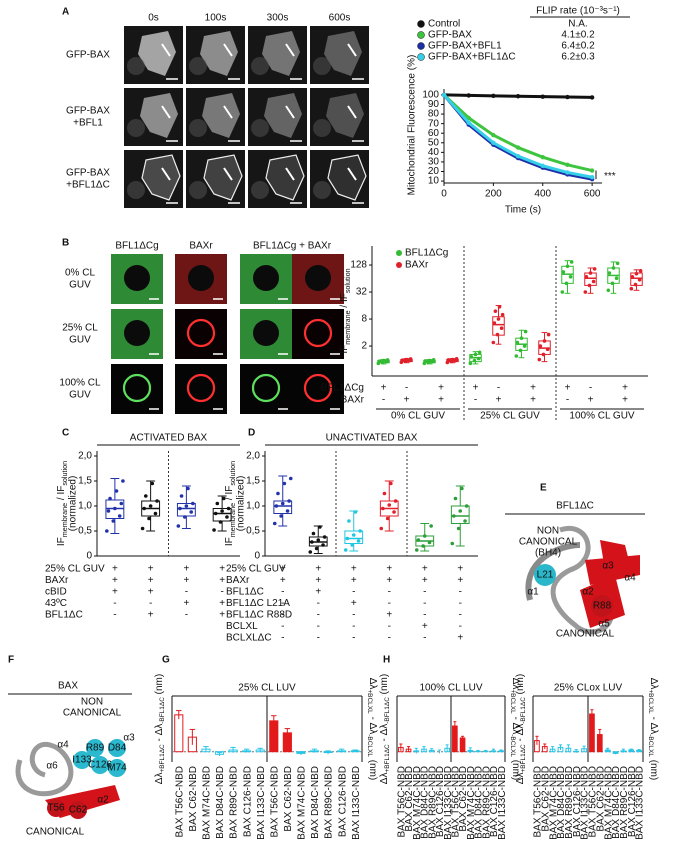  What do you see at coordinates (57, 580) in the screenshot?
I see `condition-label: BAXr` at bounding box center [57, 580].